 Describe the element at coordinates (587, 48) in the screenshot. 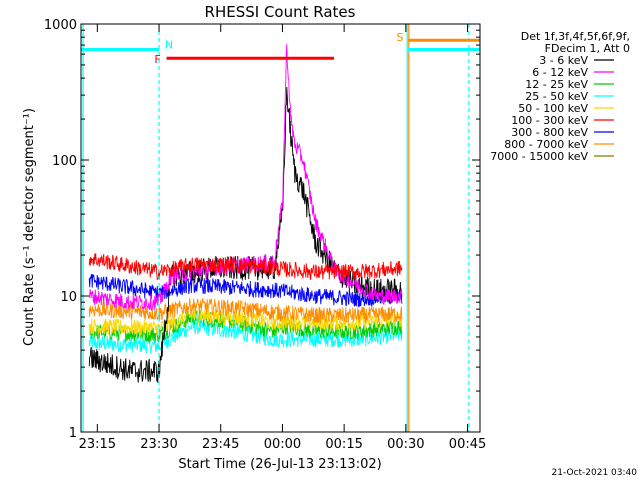

I see `legend-header-line-2: FDecim 1, Att 0` at that location.